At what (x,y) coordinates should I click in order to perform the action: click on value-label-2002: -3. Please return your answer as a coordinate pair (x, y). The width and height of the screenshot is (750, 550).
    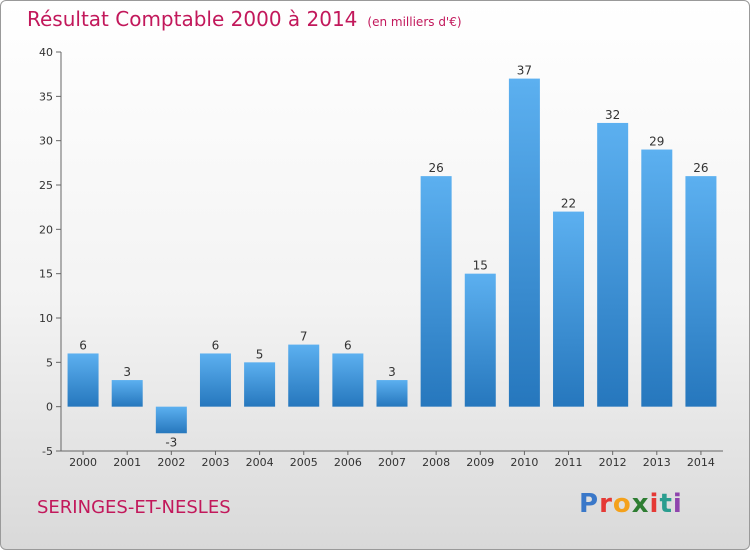
    Looking at the image, I should click on (171, 442).